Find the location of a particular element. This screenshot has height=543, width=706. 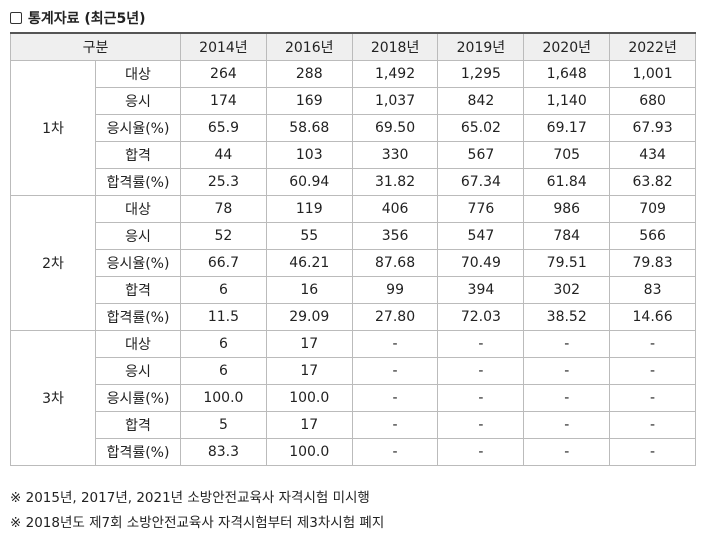

value-cell: 406 is located at coordinates (395, 209).